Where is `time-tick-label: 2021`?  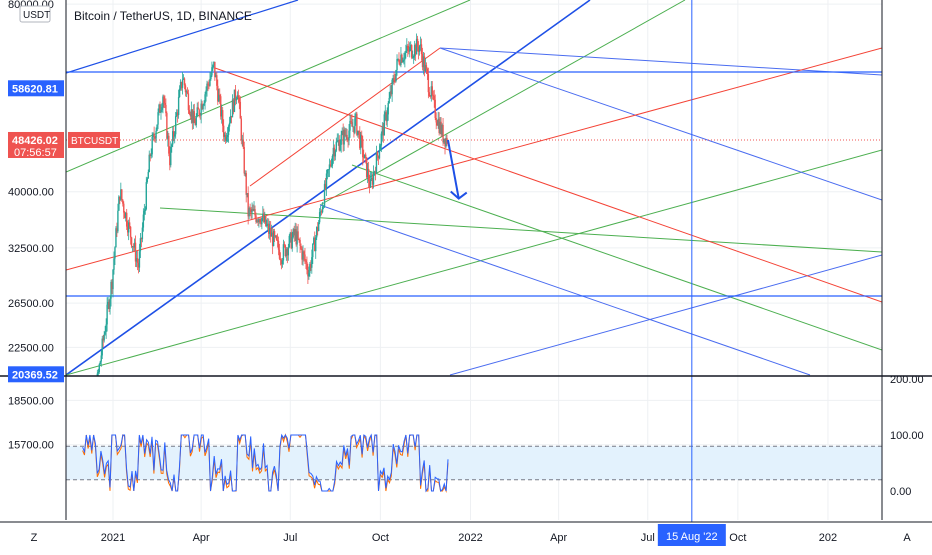 time-tick-label: 2021 is located at coordinates (113, 538).